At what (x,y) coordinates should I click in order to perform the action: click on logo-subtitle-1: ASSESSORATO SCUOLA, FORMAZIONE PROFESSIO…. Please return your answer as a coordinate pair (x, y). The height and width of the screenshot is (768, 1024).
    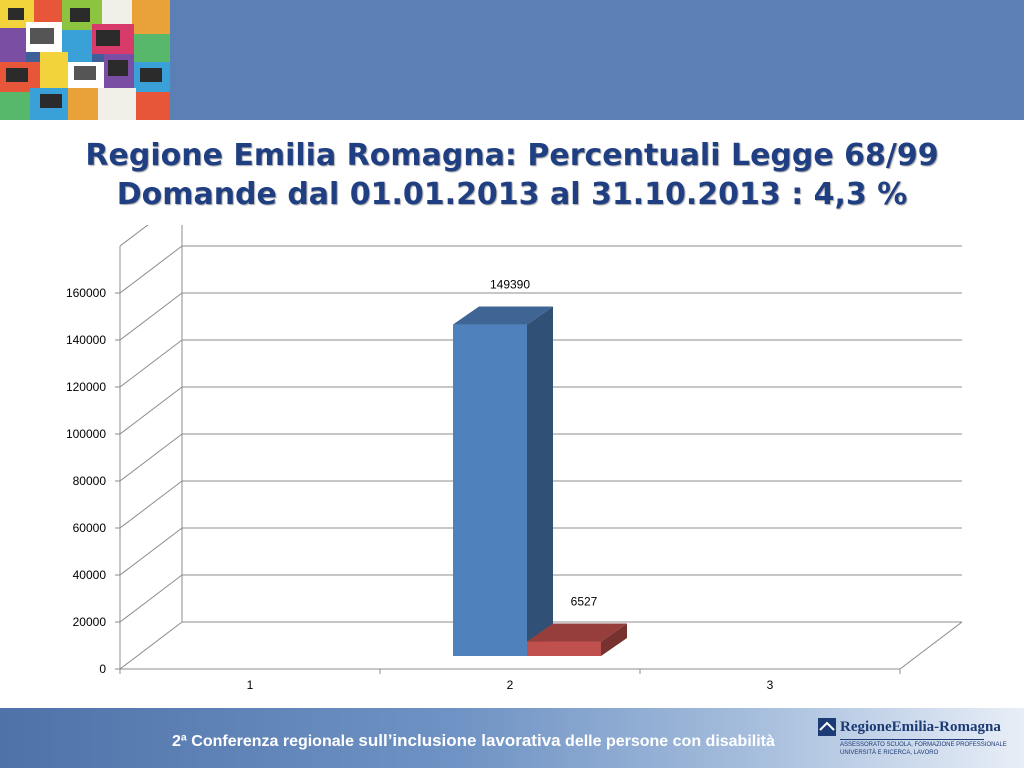
    Looking at the image, I should click on (923, 745).